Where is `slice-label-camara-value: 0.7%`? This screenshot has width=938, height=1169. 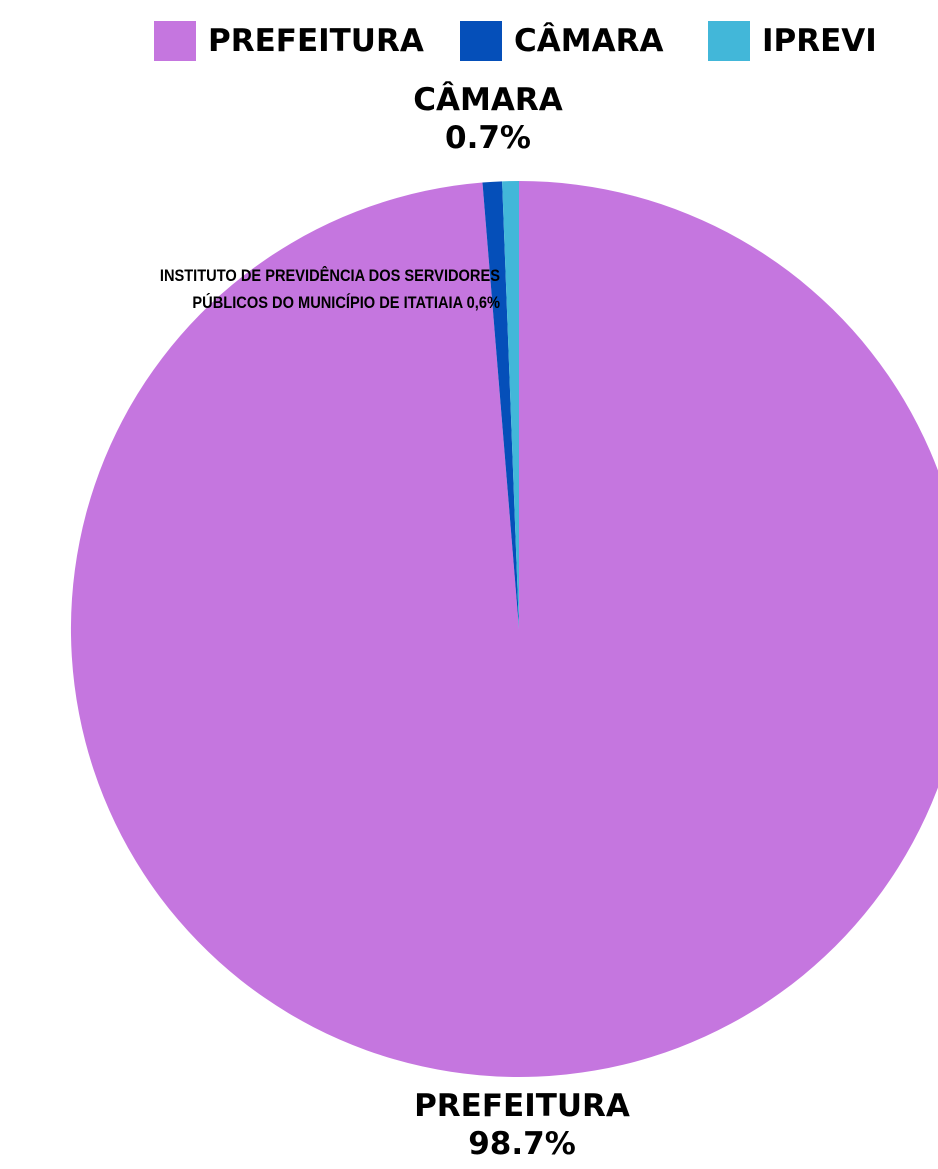
slice-label-camara-value: 0.7% is located at coordinates (488, 137).